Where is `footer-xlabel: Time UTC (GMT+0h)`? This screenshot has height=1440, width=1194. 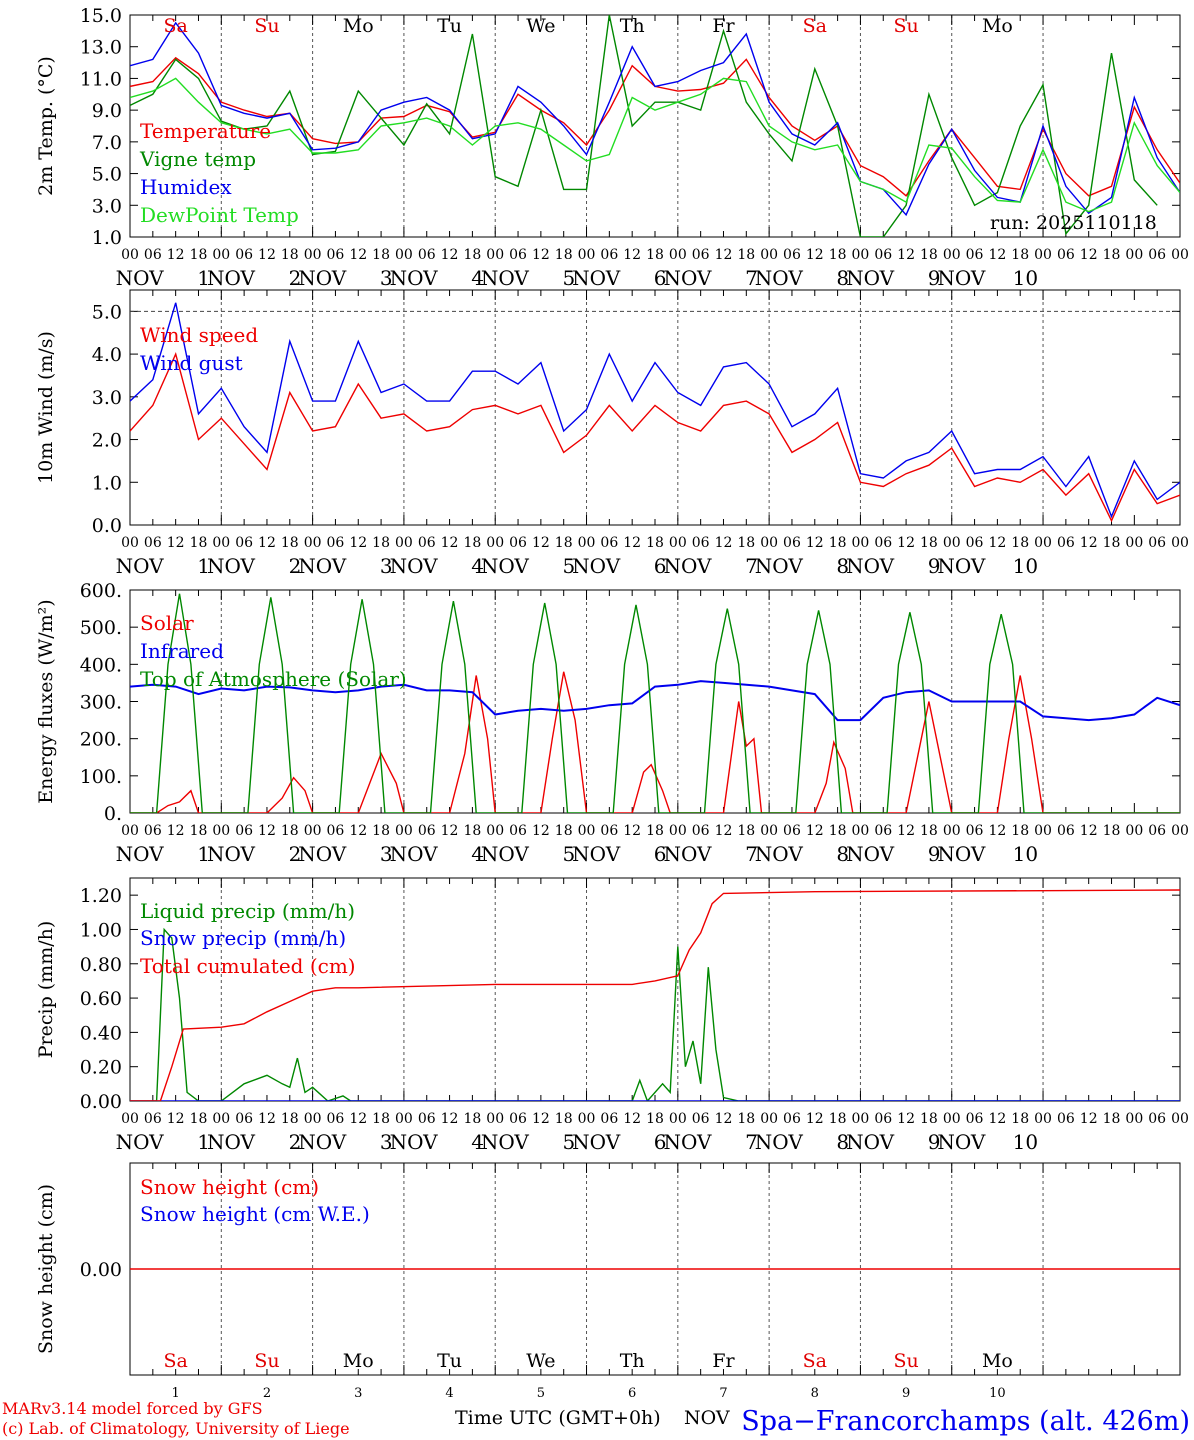 footer-xlabel: Time UTC (GMT+0h) is located at coordinates (558, 1418).